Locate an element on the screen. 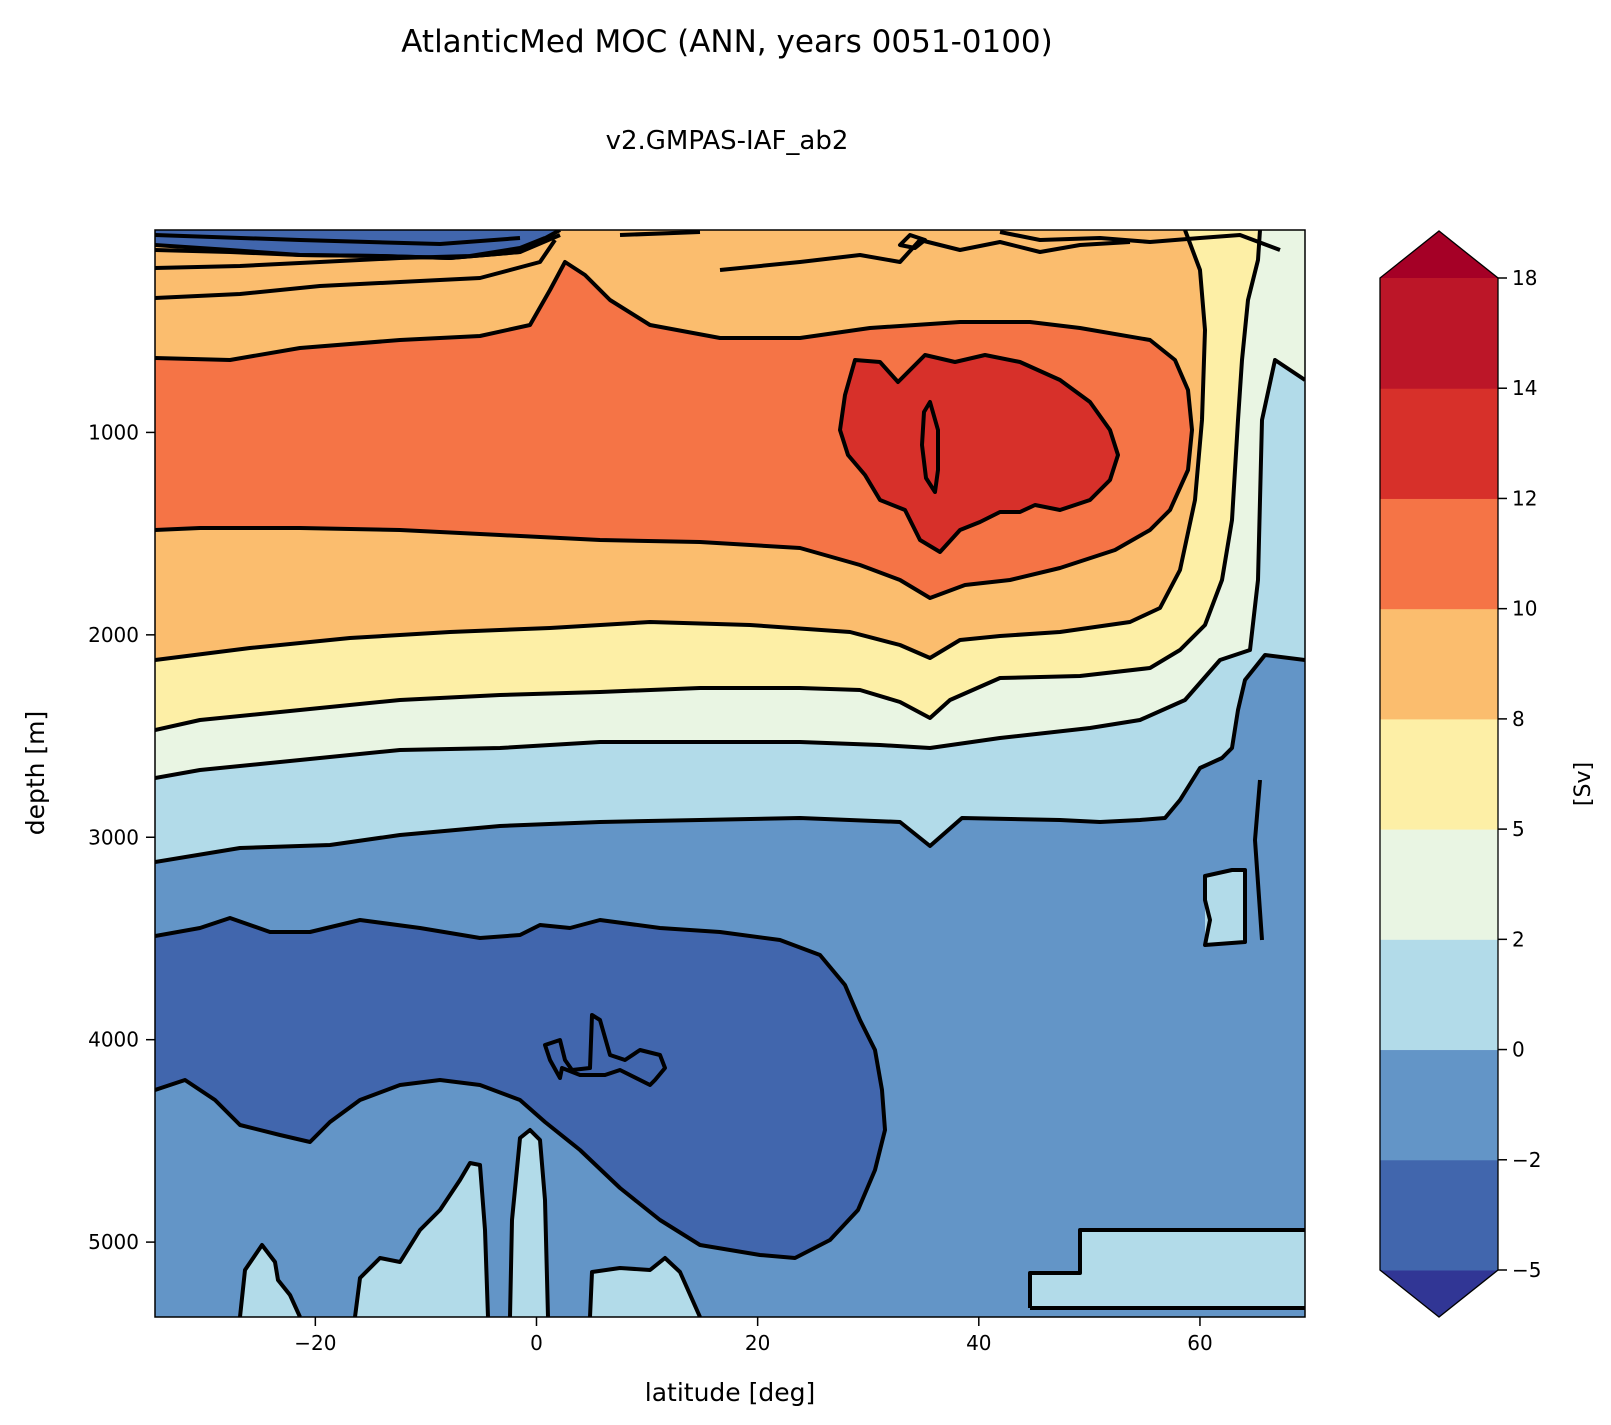 The image size is (1611, 1425). y-tick-label: 3000 is located at coordinates (113, 837).